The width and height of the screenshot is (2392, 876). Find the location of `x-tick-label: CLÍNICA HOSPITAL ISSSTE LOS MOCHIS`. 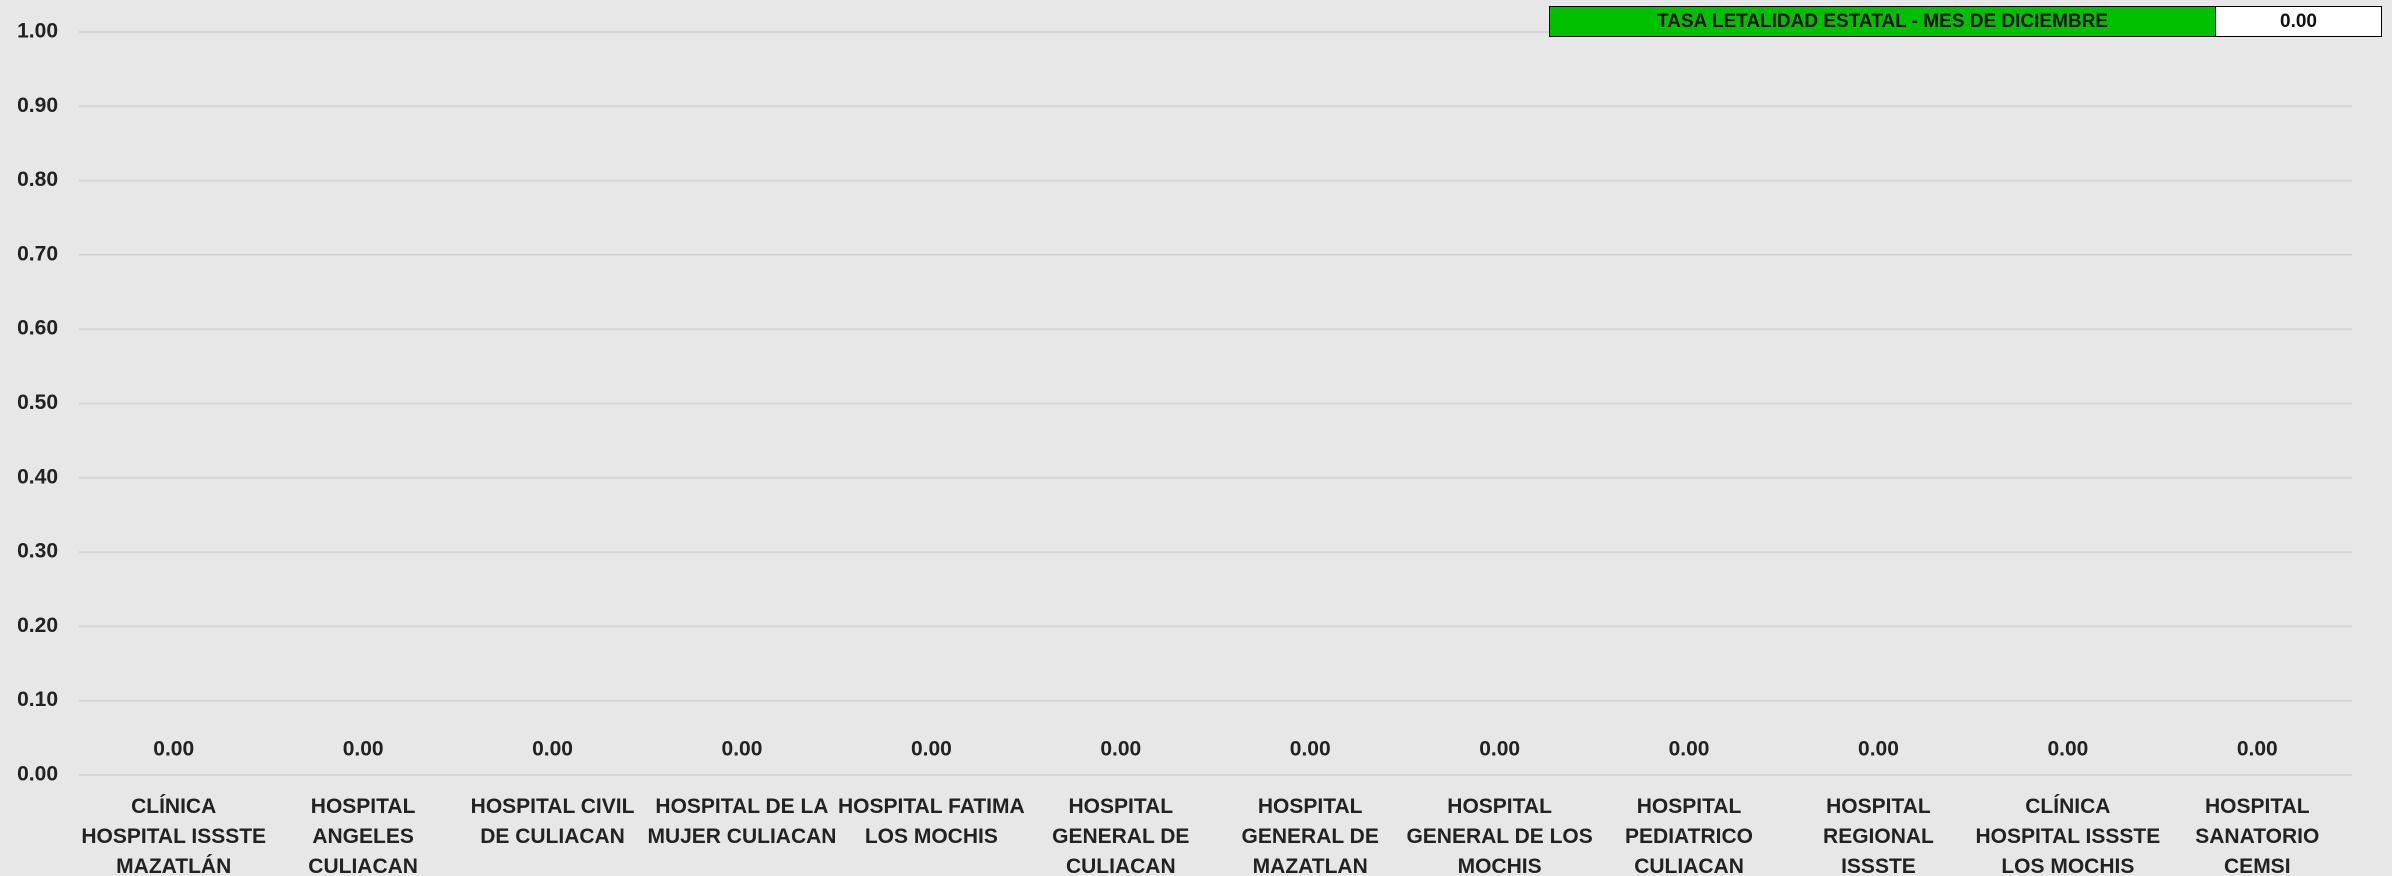

x-tick-label: CLÍNICA HOSPITAL ISSSTE LOS MOCHIS is located at coordinates (2068, 835).